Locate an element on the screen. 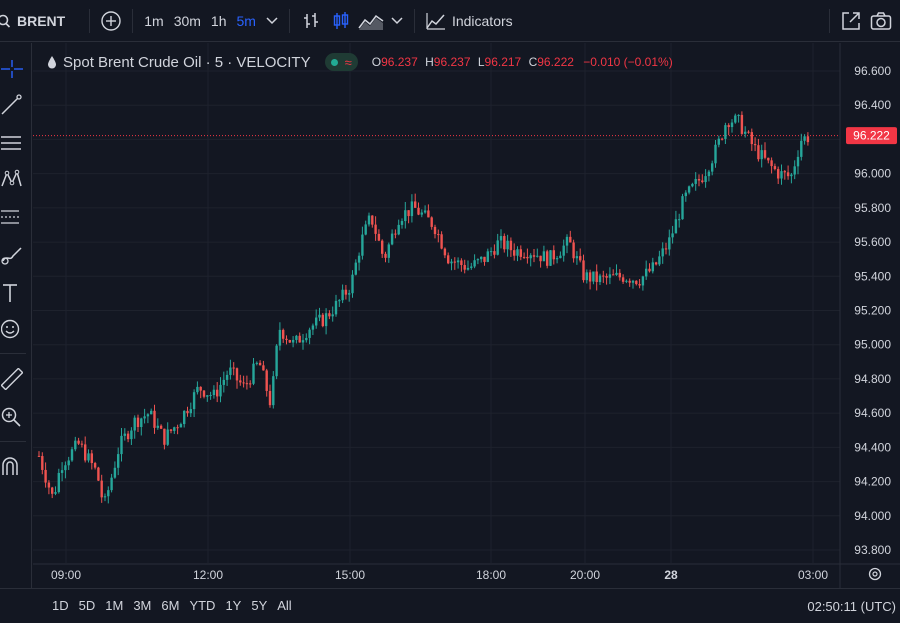  ruler-icon is located at coordinates (12, 379).